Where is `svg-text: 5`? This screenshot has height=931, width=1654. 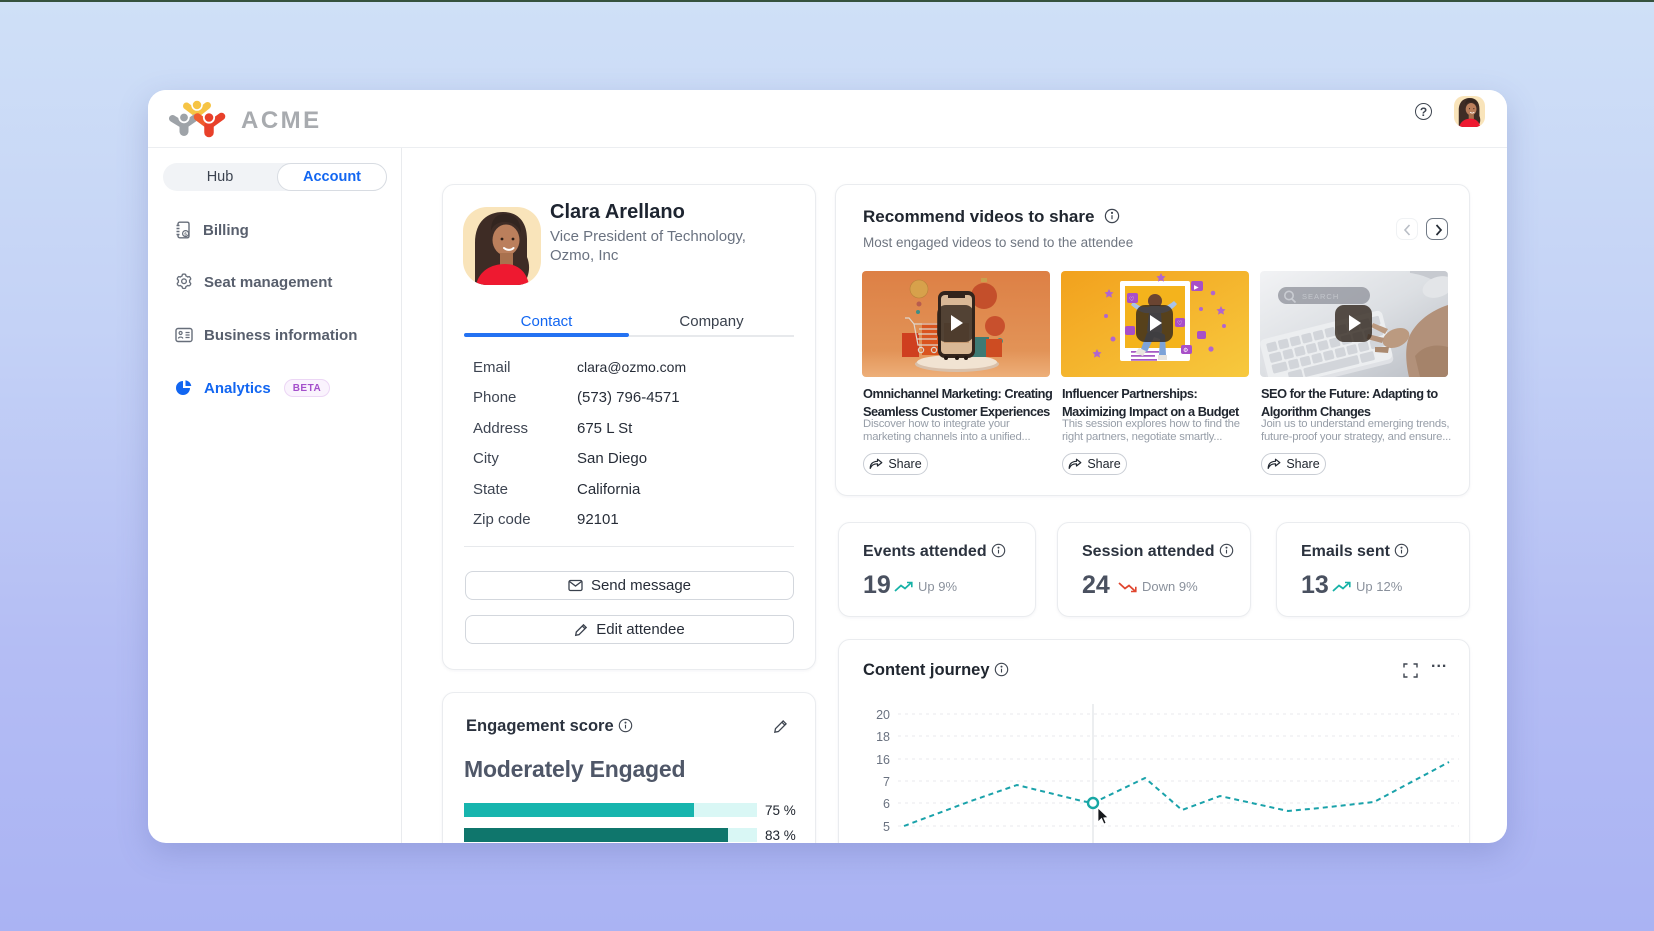
svg-text: 5 is located at coordinates (886, 827).